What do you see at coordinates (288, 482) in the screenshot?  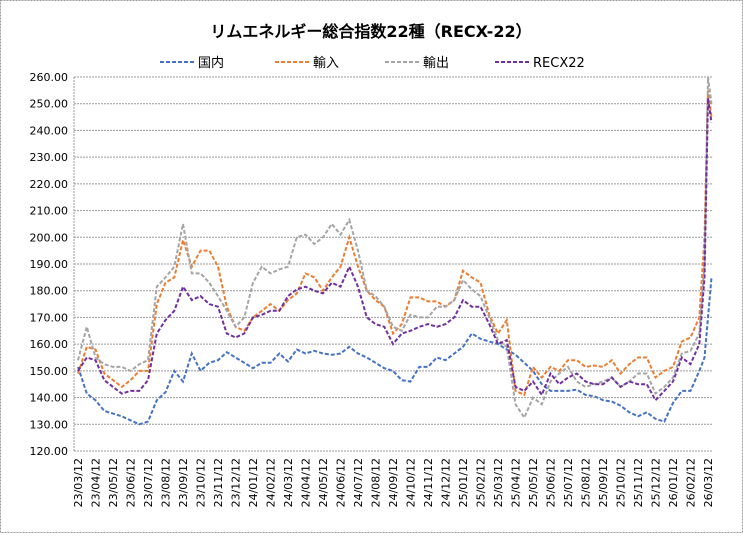 I see `x-tick-label: 24/03/12` at bounding box center [288, 482].